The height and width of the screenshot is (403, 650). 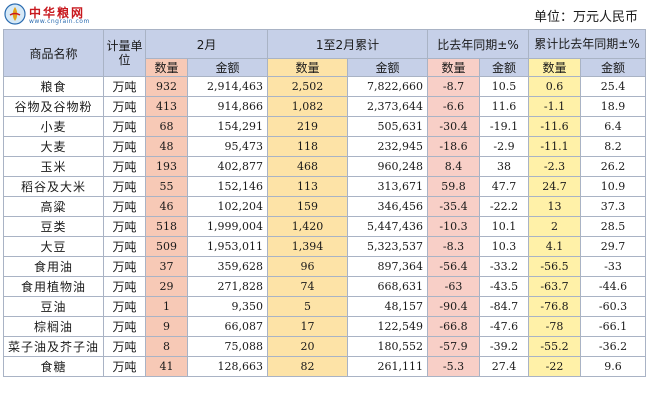 I want to click on cell-cum-yoy-amt: 29.7, so click(x=613, y=246).